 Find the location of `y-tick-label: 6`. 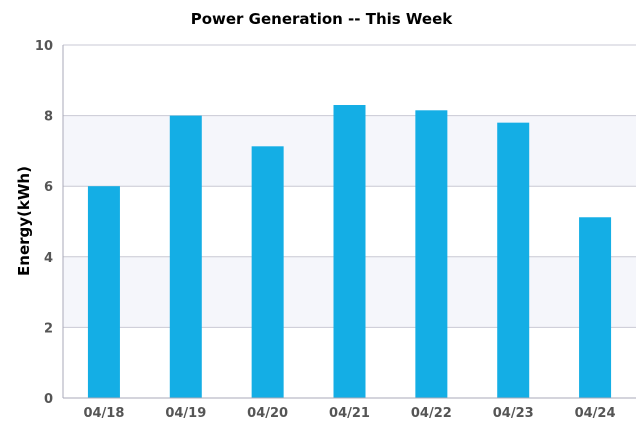

y-tick-label: 6 is located at coordinates (48, 187).